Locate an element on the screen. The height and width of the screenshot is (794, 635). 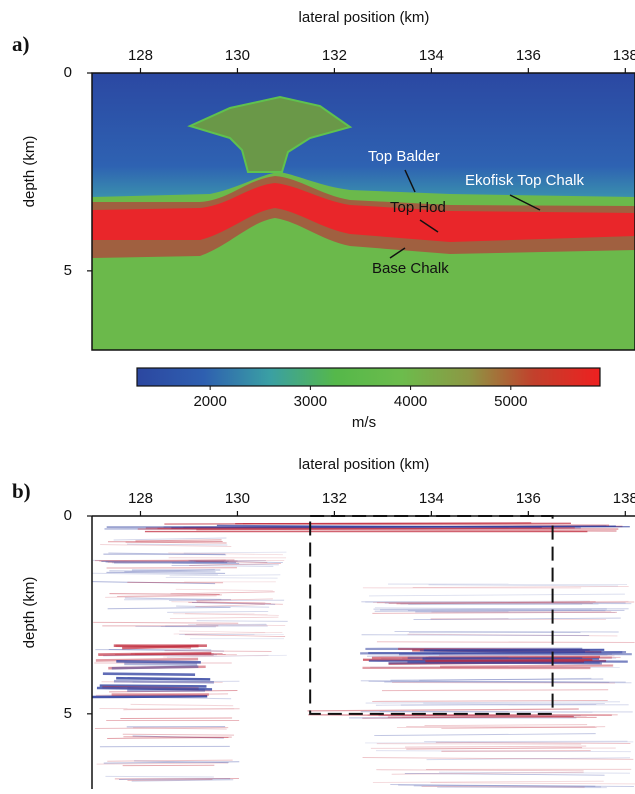
annotation: Top Hod is located at coordinates (418, 207).